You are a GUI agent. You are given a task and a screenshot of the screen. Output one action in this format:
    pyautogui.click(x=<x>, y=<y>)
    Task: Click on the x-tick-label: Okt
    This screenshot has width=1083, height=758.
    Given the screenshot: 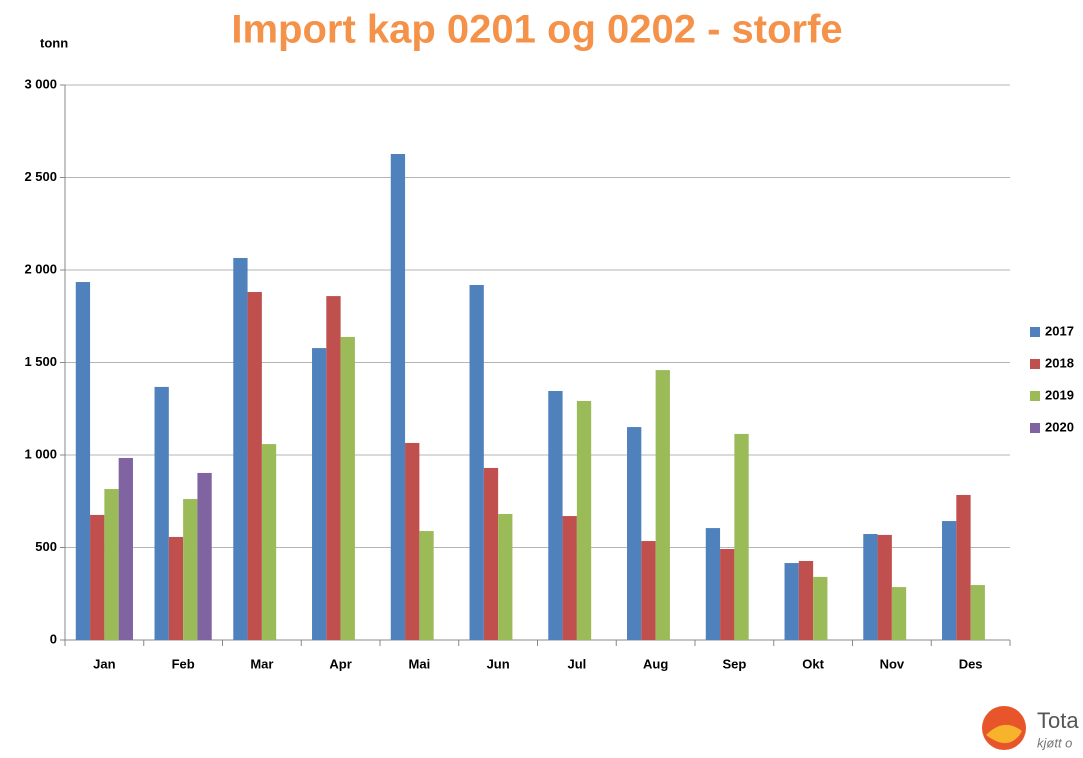 What is the action you would take?
    pyautogui.click(x=813, y=663)
    